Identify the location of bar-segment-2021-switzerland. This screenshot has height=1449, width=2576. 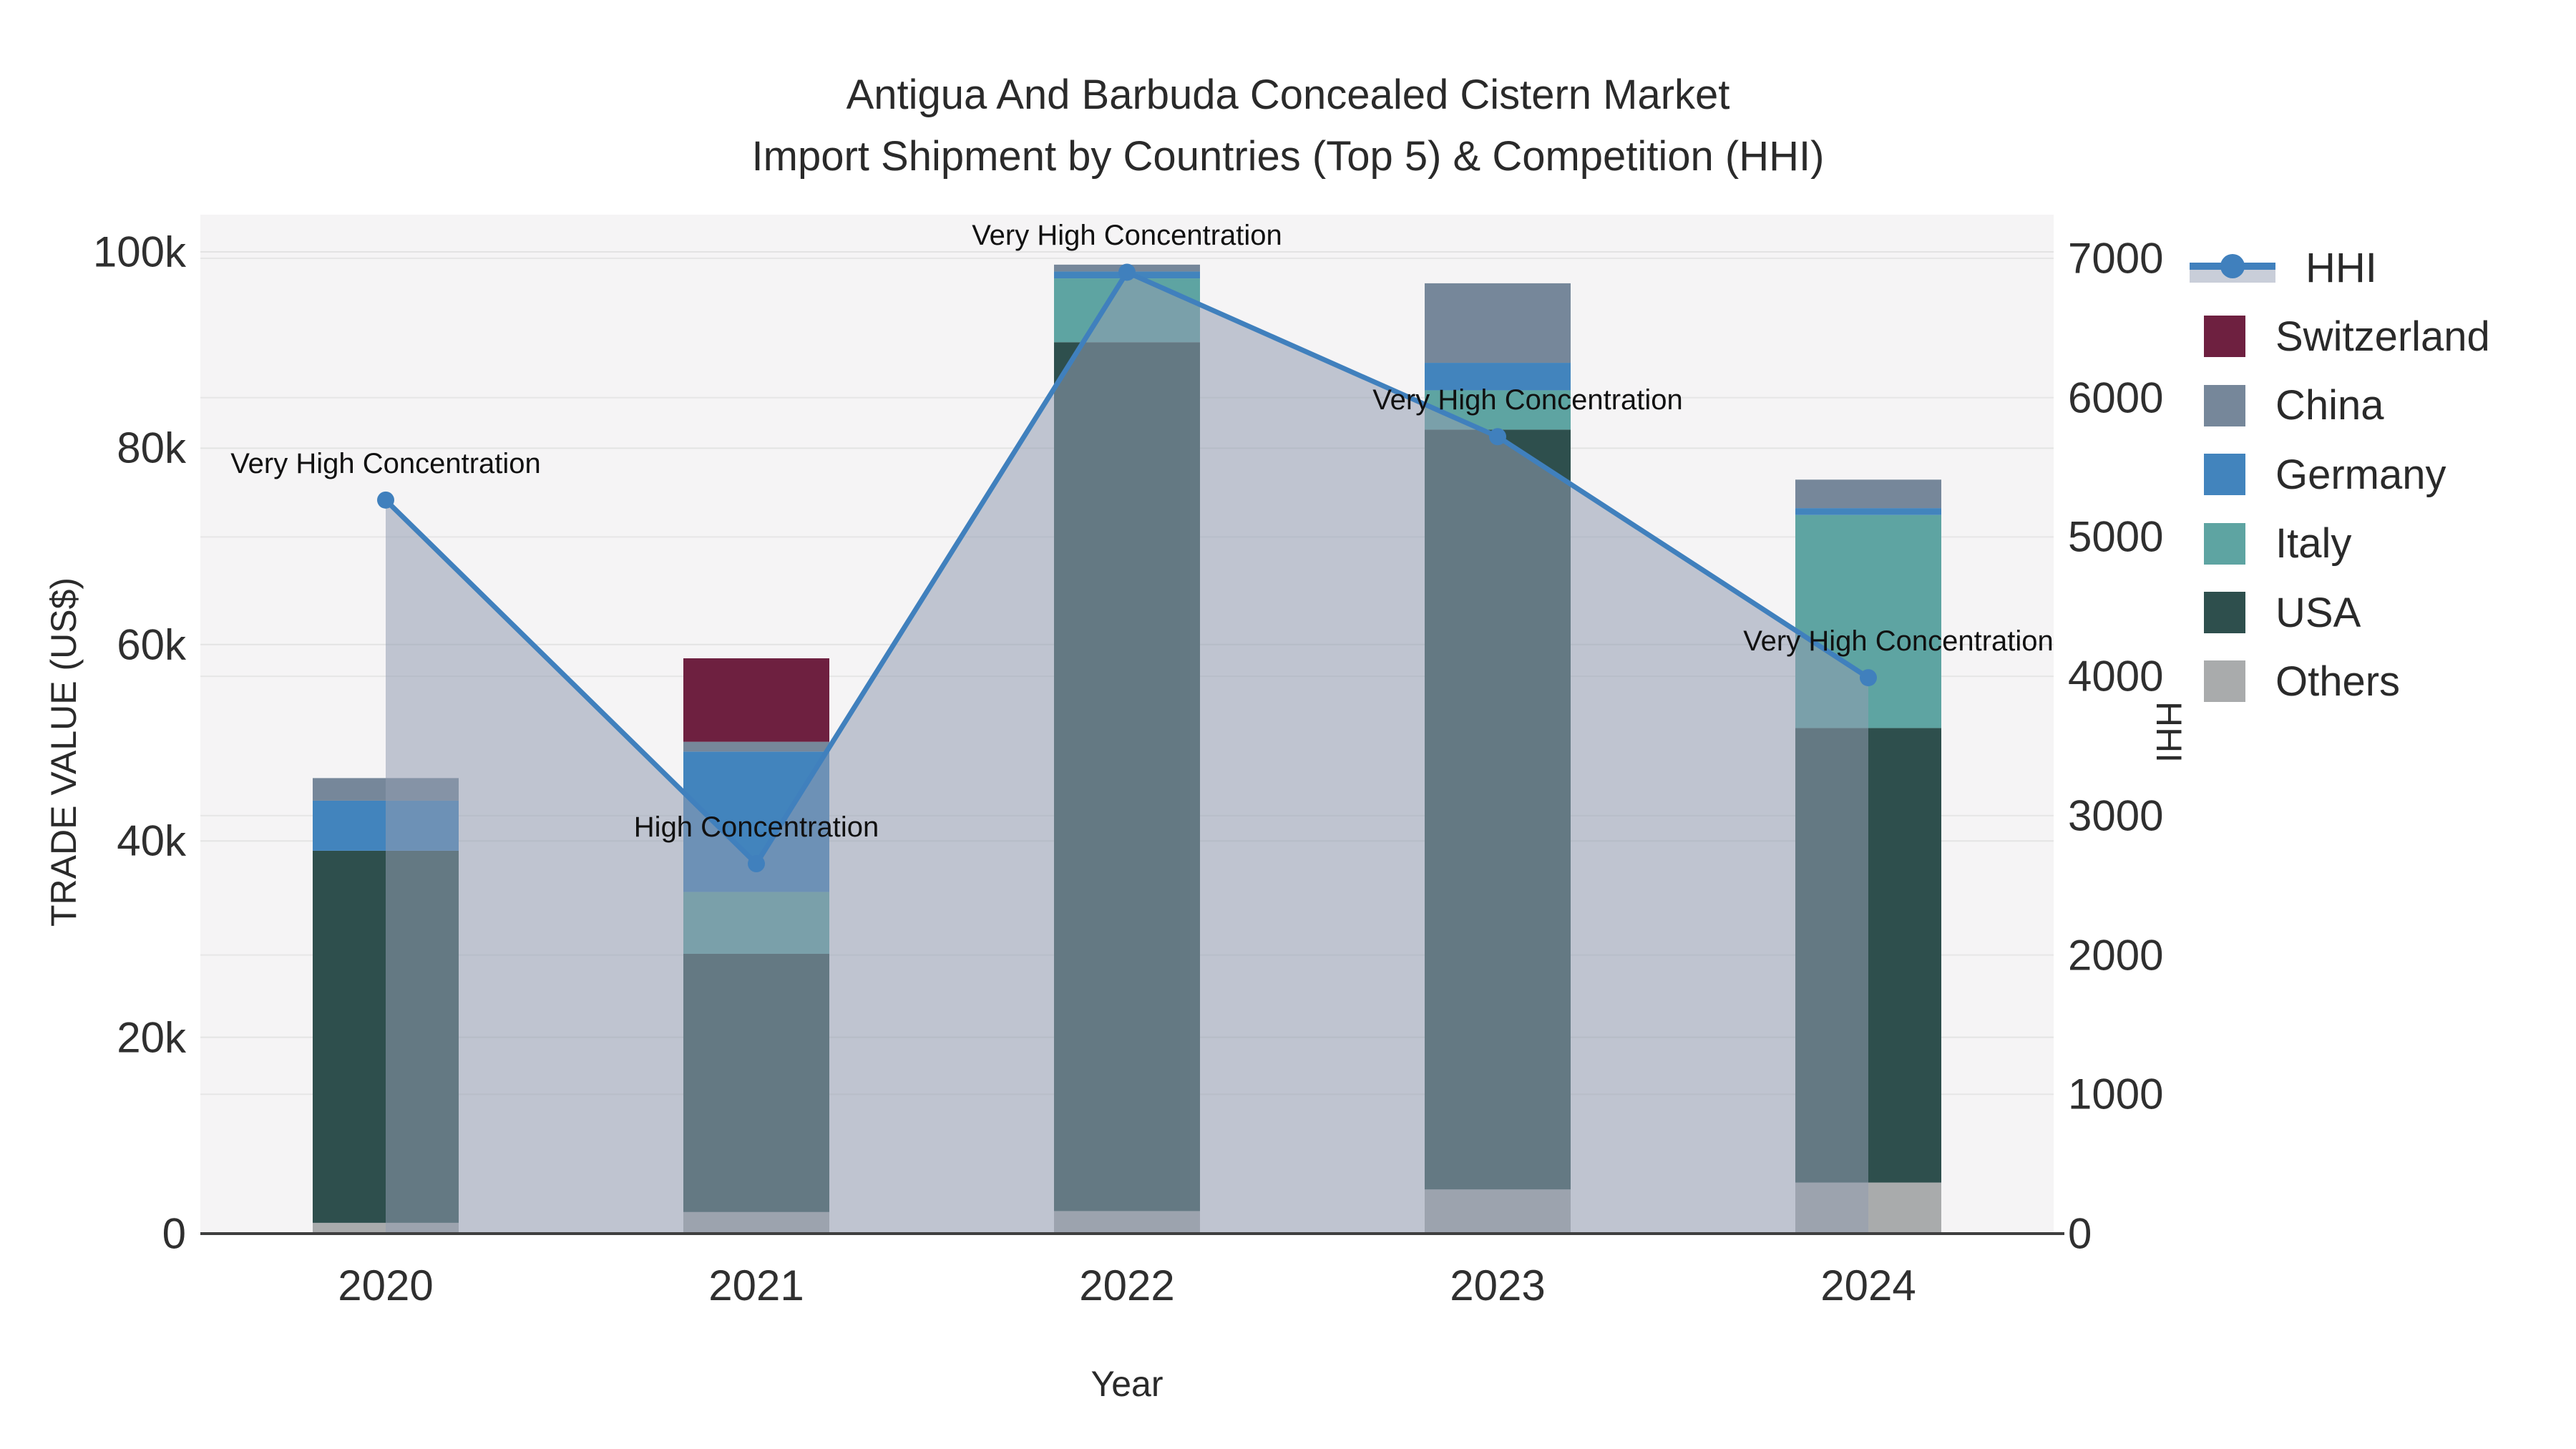
(756, 700).